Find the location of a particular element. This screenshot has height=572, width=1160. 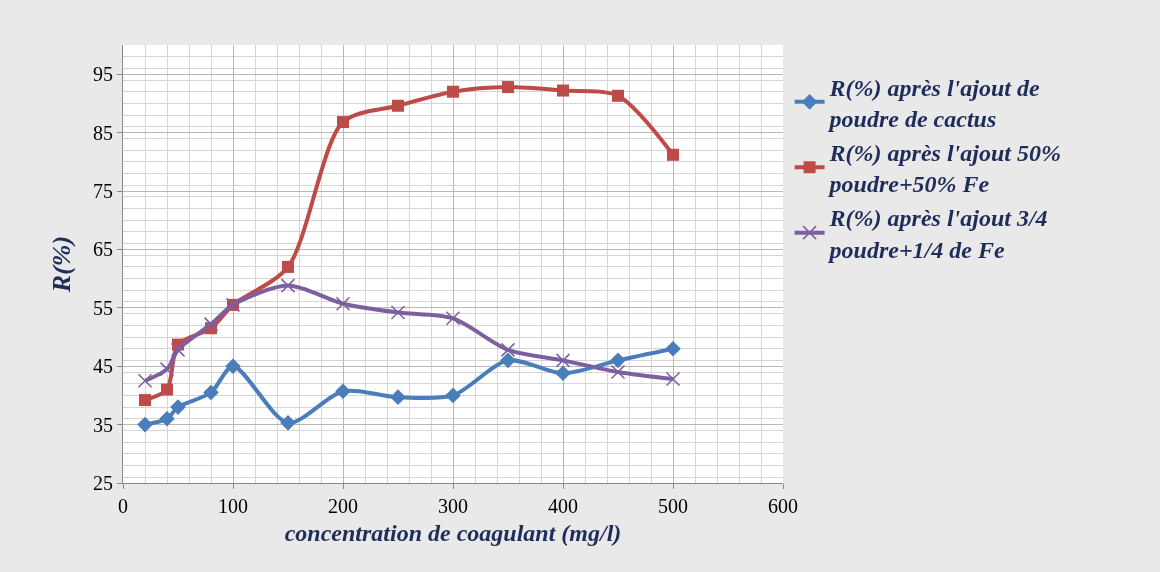

x-tick-label: 600 is located at coordinates (783, 506).